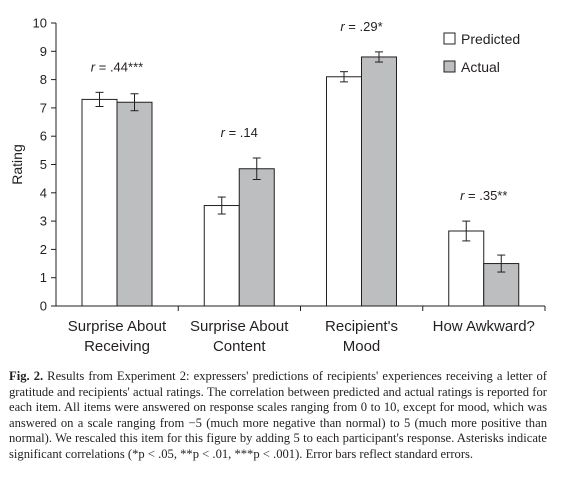 Image resolution: width=561 pixels, height=494 pixels. I want to click on y-tick-label: 5, so click(43, 164).